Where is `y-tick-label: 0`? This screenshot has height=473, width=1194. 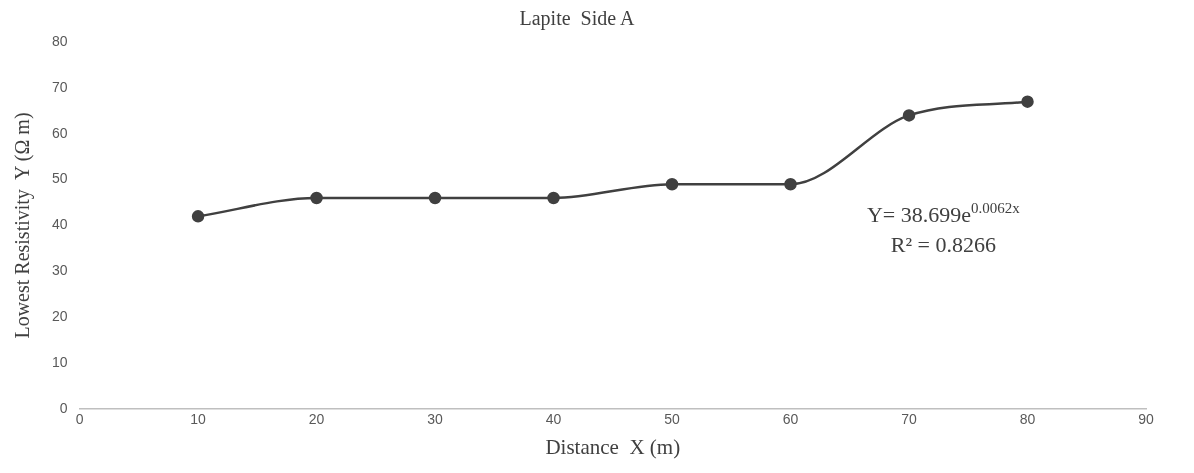 y-tick-label: 0 is located at coordinates (63, 407).